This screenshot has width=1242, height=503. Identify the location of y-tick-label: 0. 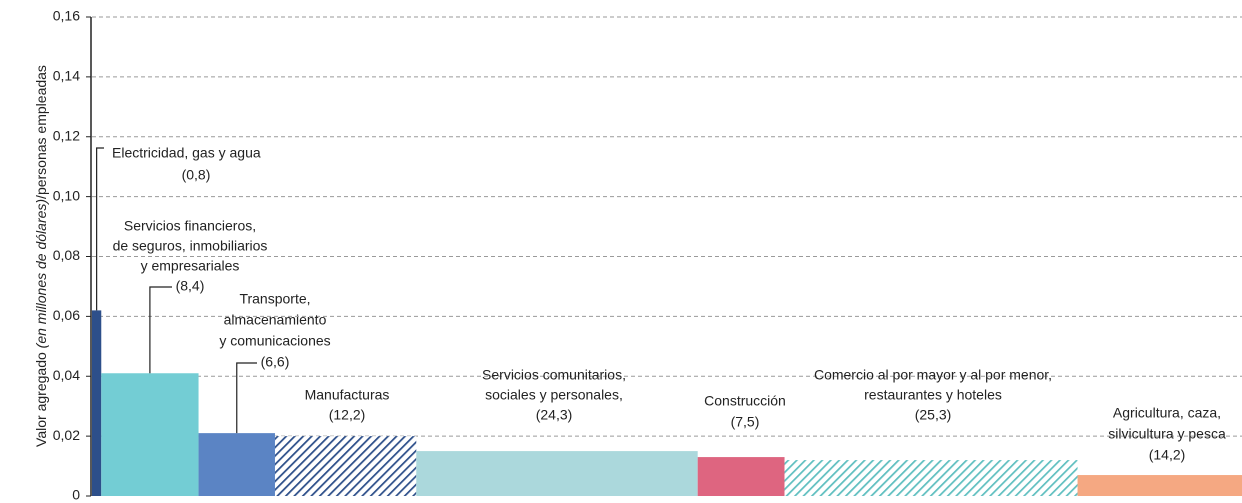
(76, 495).